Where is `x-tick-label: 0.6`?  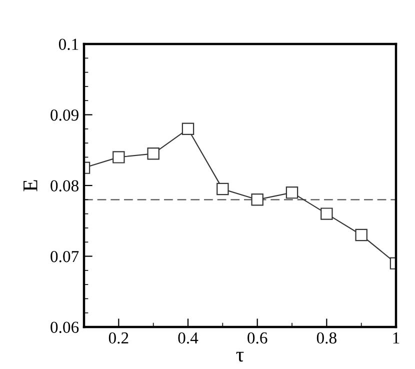 x-tick-label: 0.6 is located at coordinates (258, 338).